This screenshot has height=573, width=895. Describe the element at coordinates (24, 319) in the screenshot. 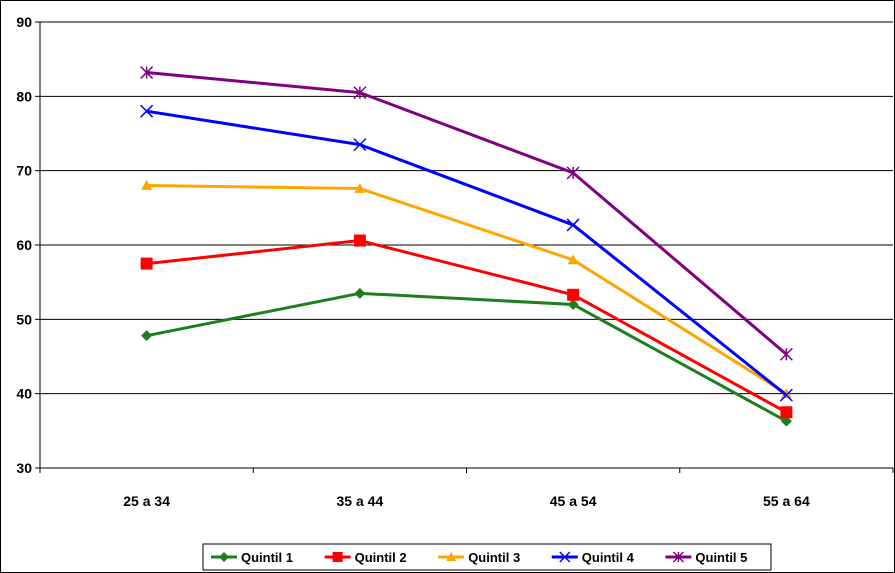

I see `y-tick-label: 50` at that location.